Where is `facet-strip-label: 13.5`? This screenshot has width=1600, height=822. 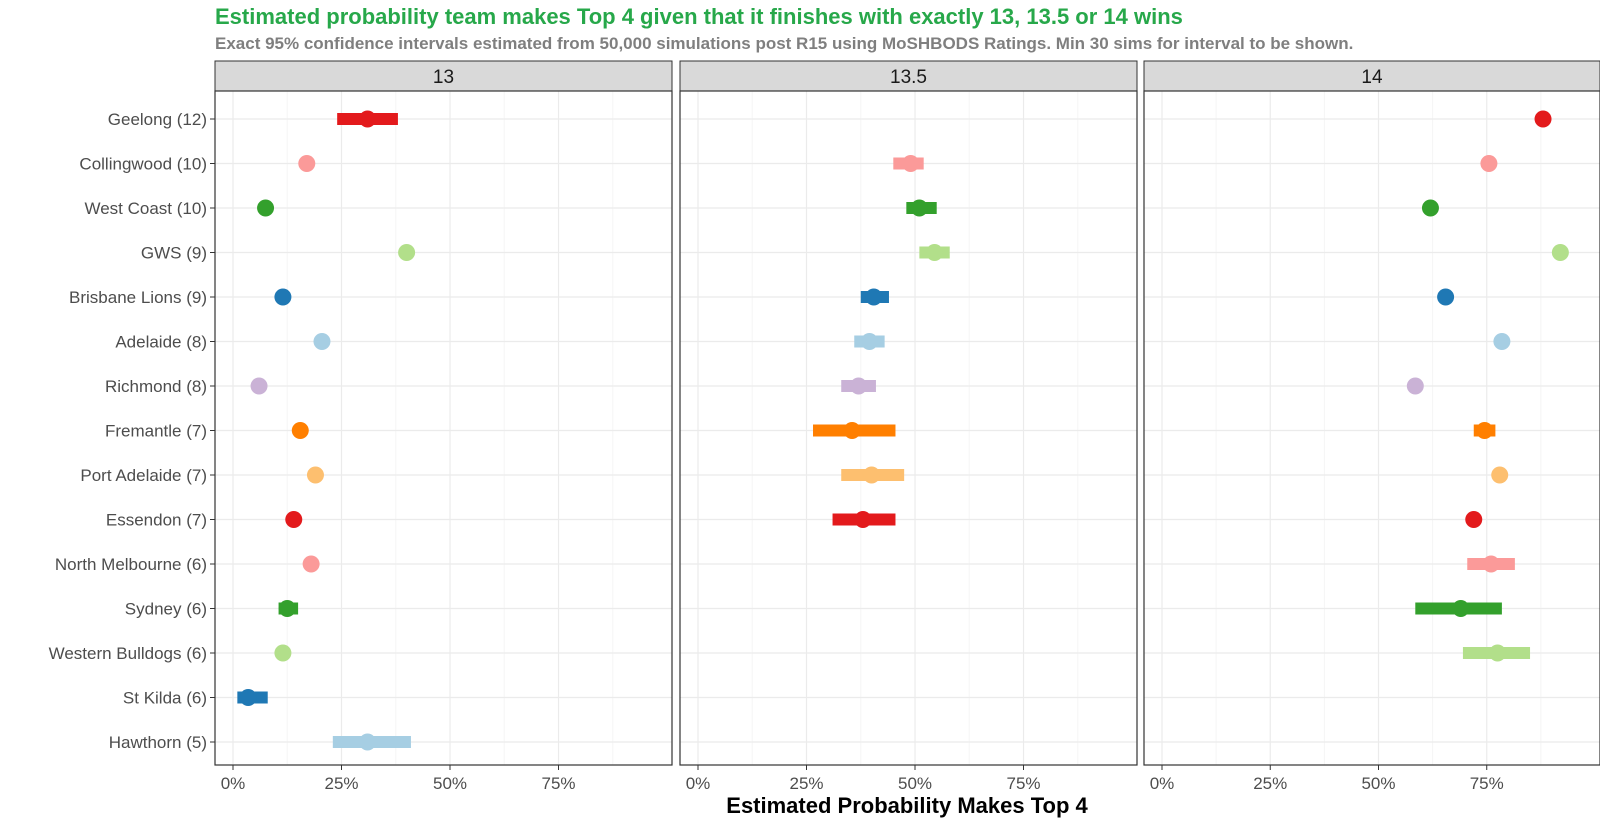 facet-strip-label: 13.5 is located at coordinates (908, 77).